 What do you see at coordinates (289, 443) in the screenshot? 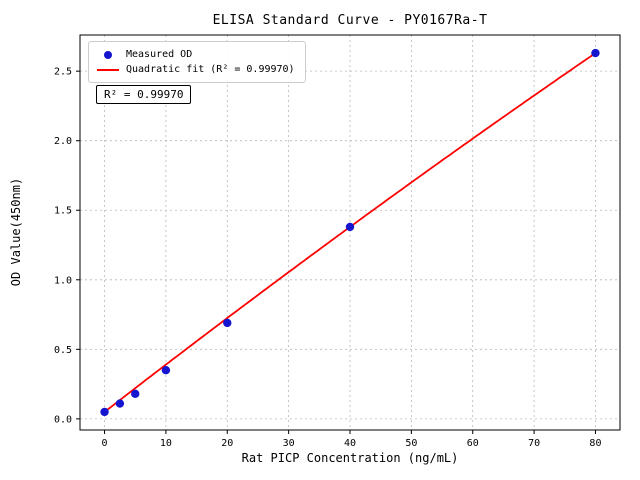
I see `x-tick-label: 30` at bounding box center [289, 443].